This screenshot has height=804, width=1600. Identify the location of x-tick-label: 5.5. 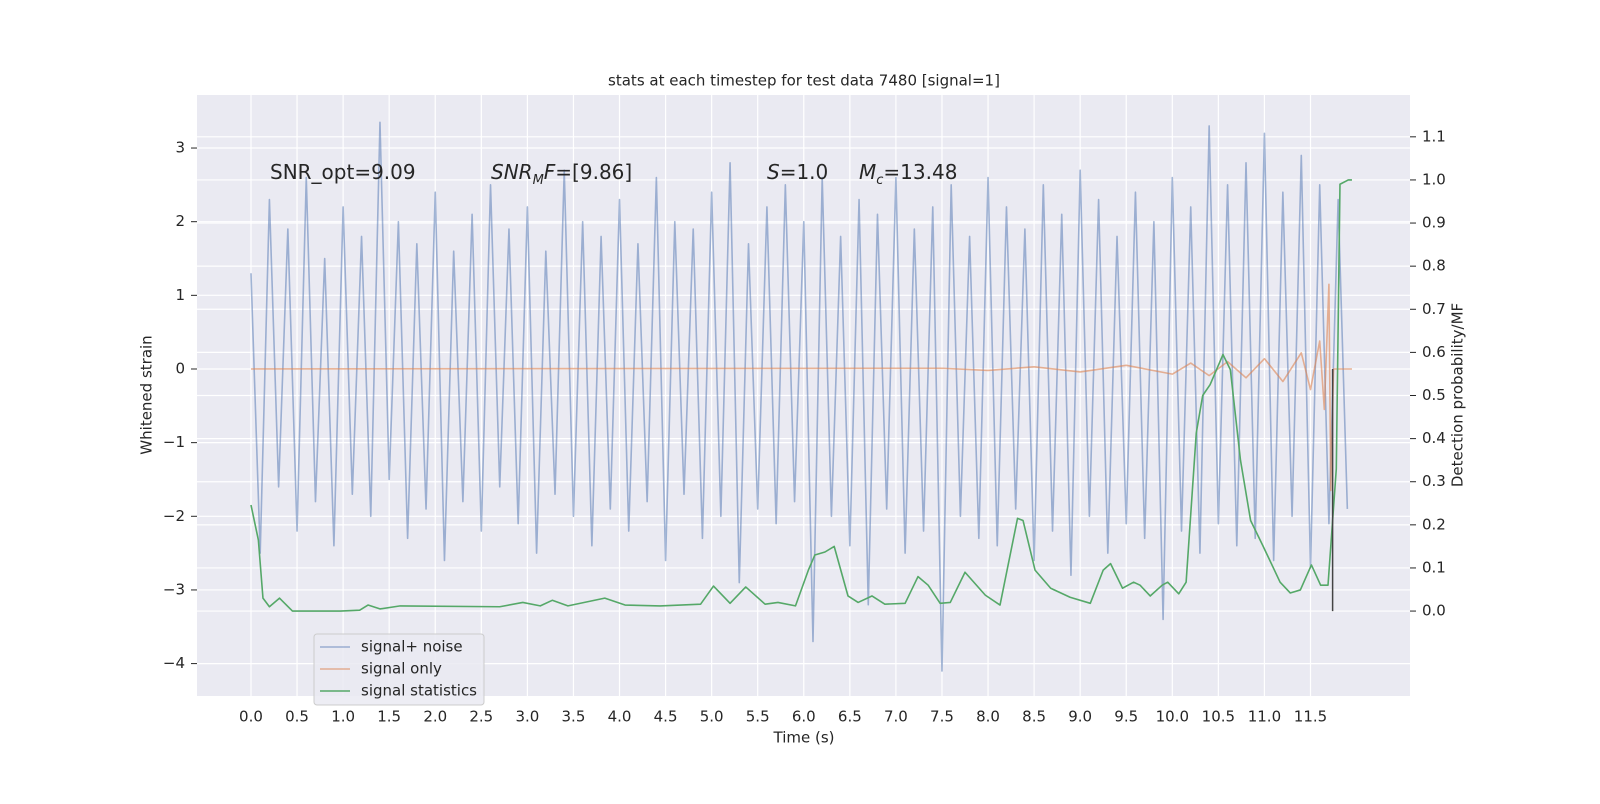
(758, 717).